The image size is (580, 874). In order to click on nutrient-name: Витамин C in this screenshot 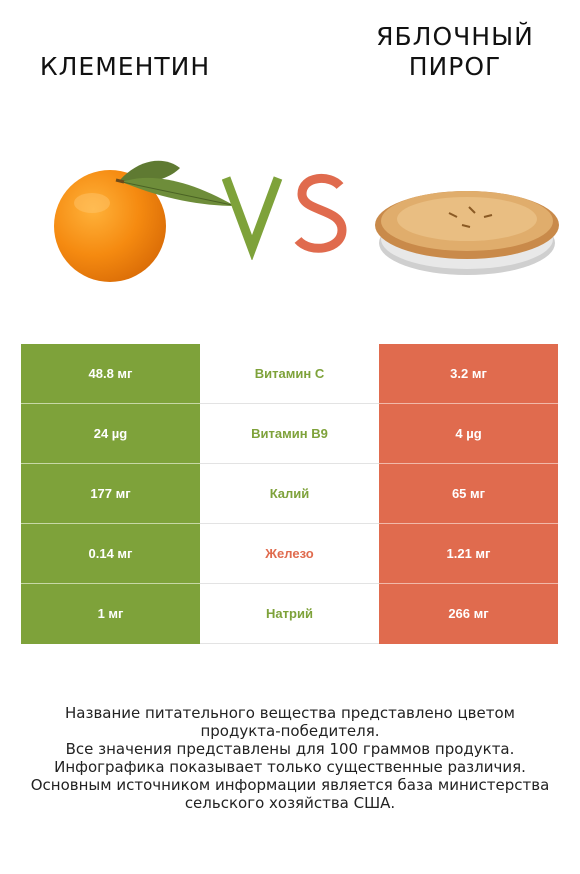, I will do `click(289, 374)`.